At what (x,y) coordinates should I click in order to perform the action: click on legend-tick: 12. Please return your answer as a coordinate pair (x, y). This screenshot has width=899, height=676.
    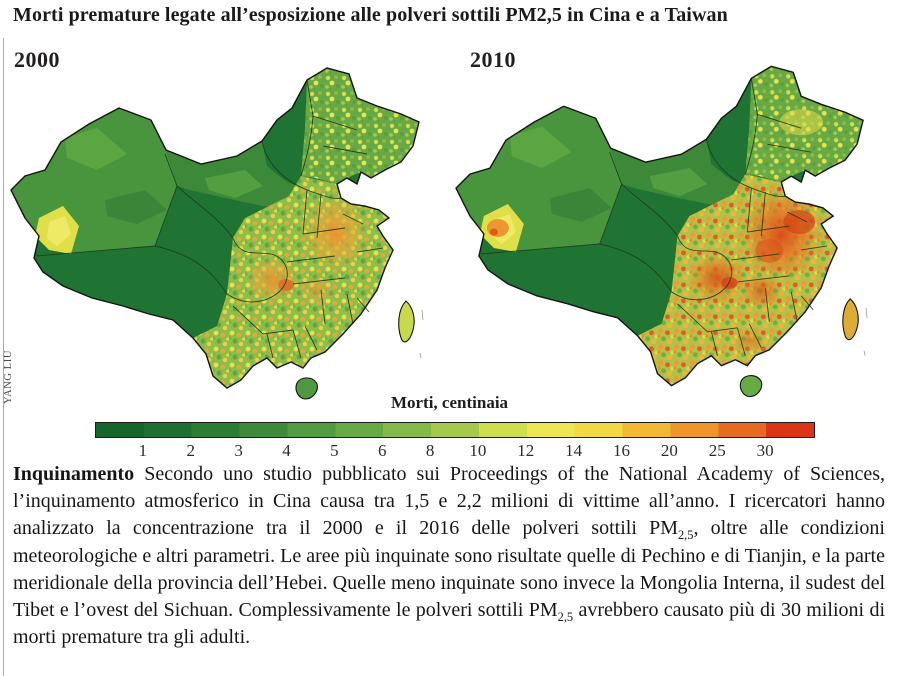
    Looking at the image, I should click on (526, 450).